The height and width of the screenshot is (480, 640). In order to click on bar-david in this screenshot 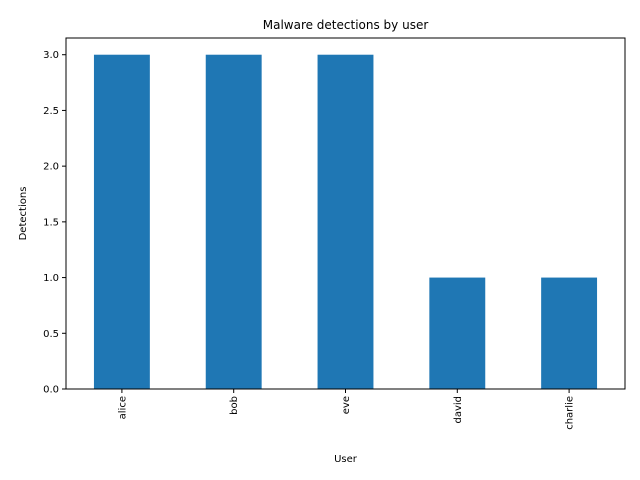, I will do `click(457, 333)`.